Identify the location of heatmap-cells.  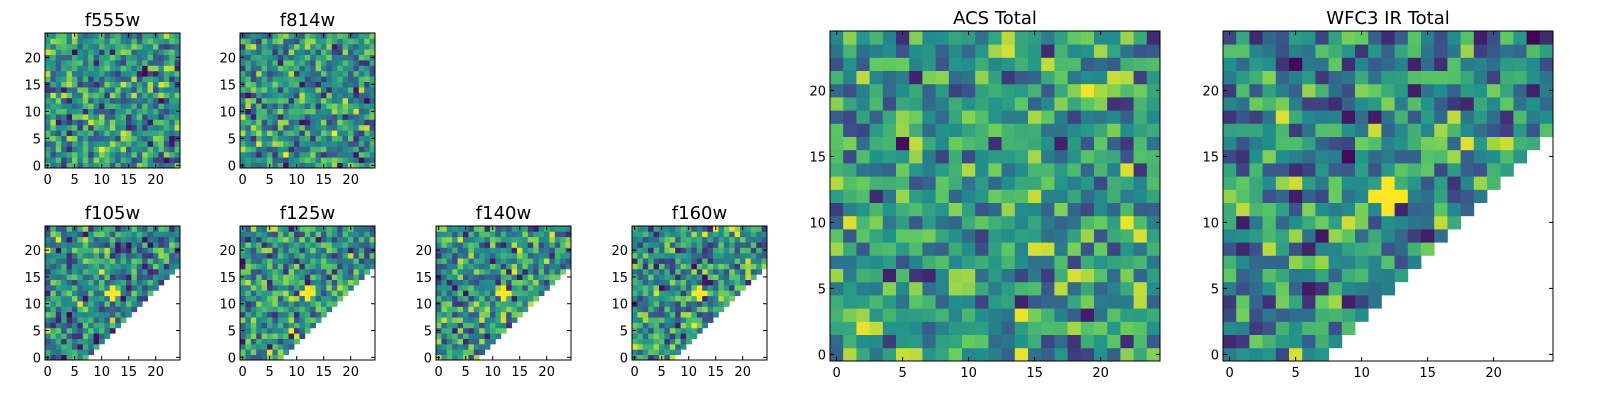
(113, 101).